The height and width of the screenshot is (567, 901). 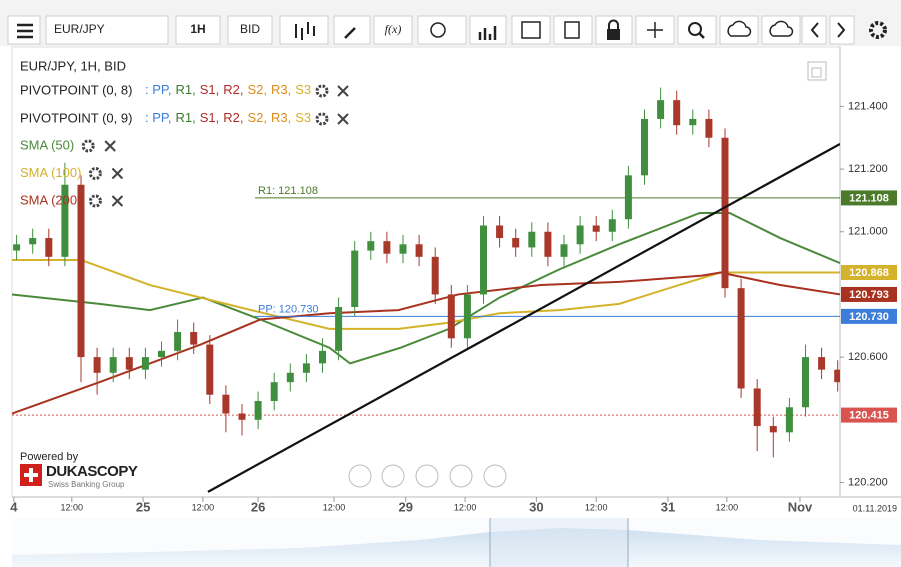 I want to click on y-tick-label: 121.200, so click(x=868, y=169).